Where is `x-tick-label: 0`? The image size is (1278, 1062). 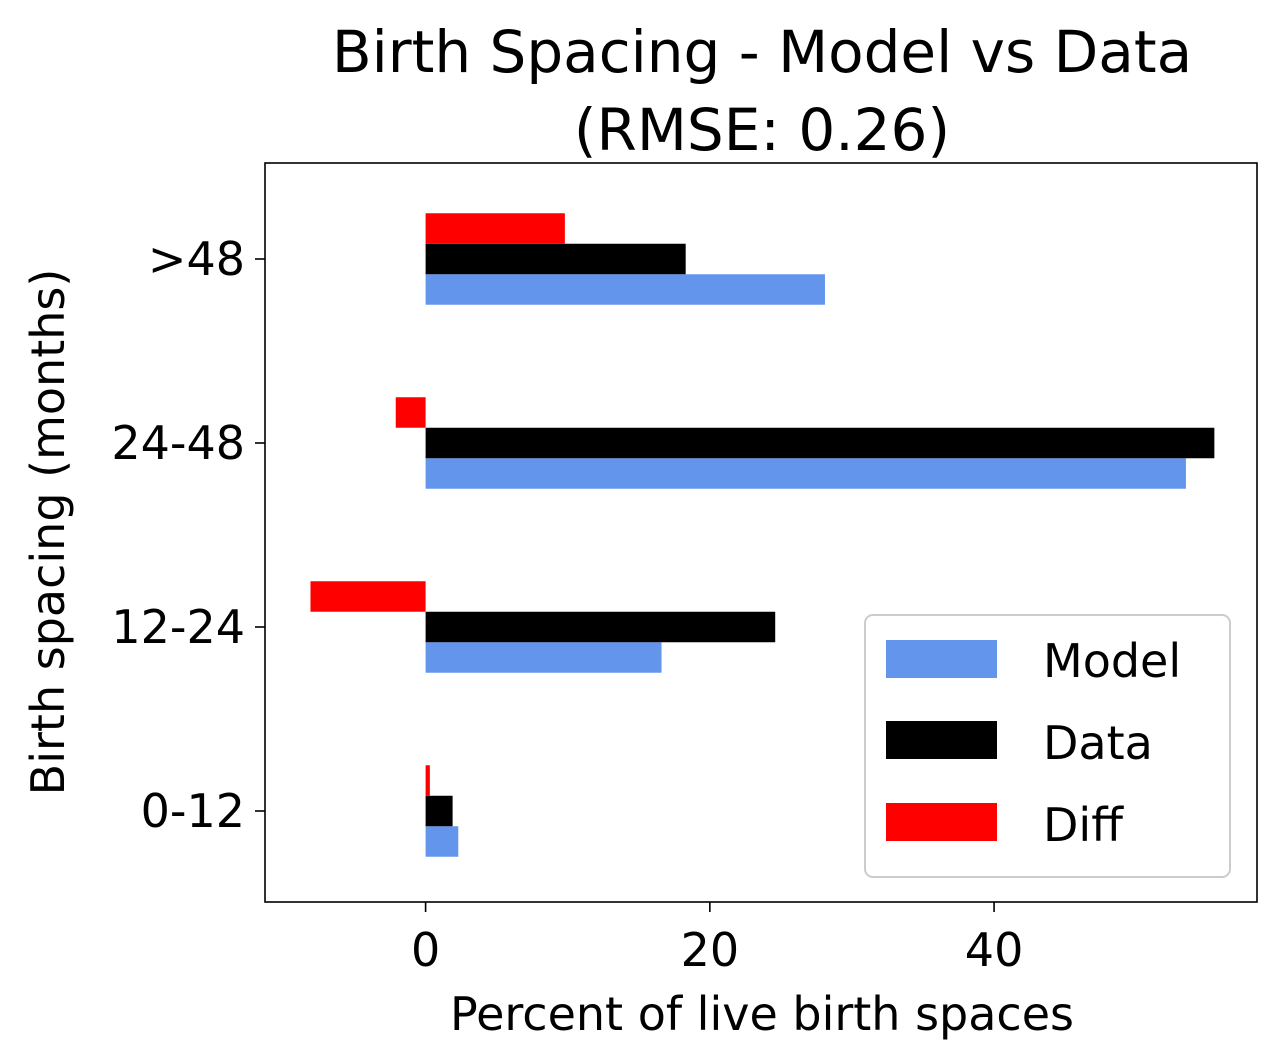 x-tick-label: 0 is located at coordinates (425, 950).